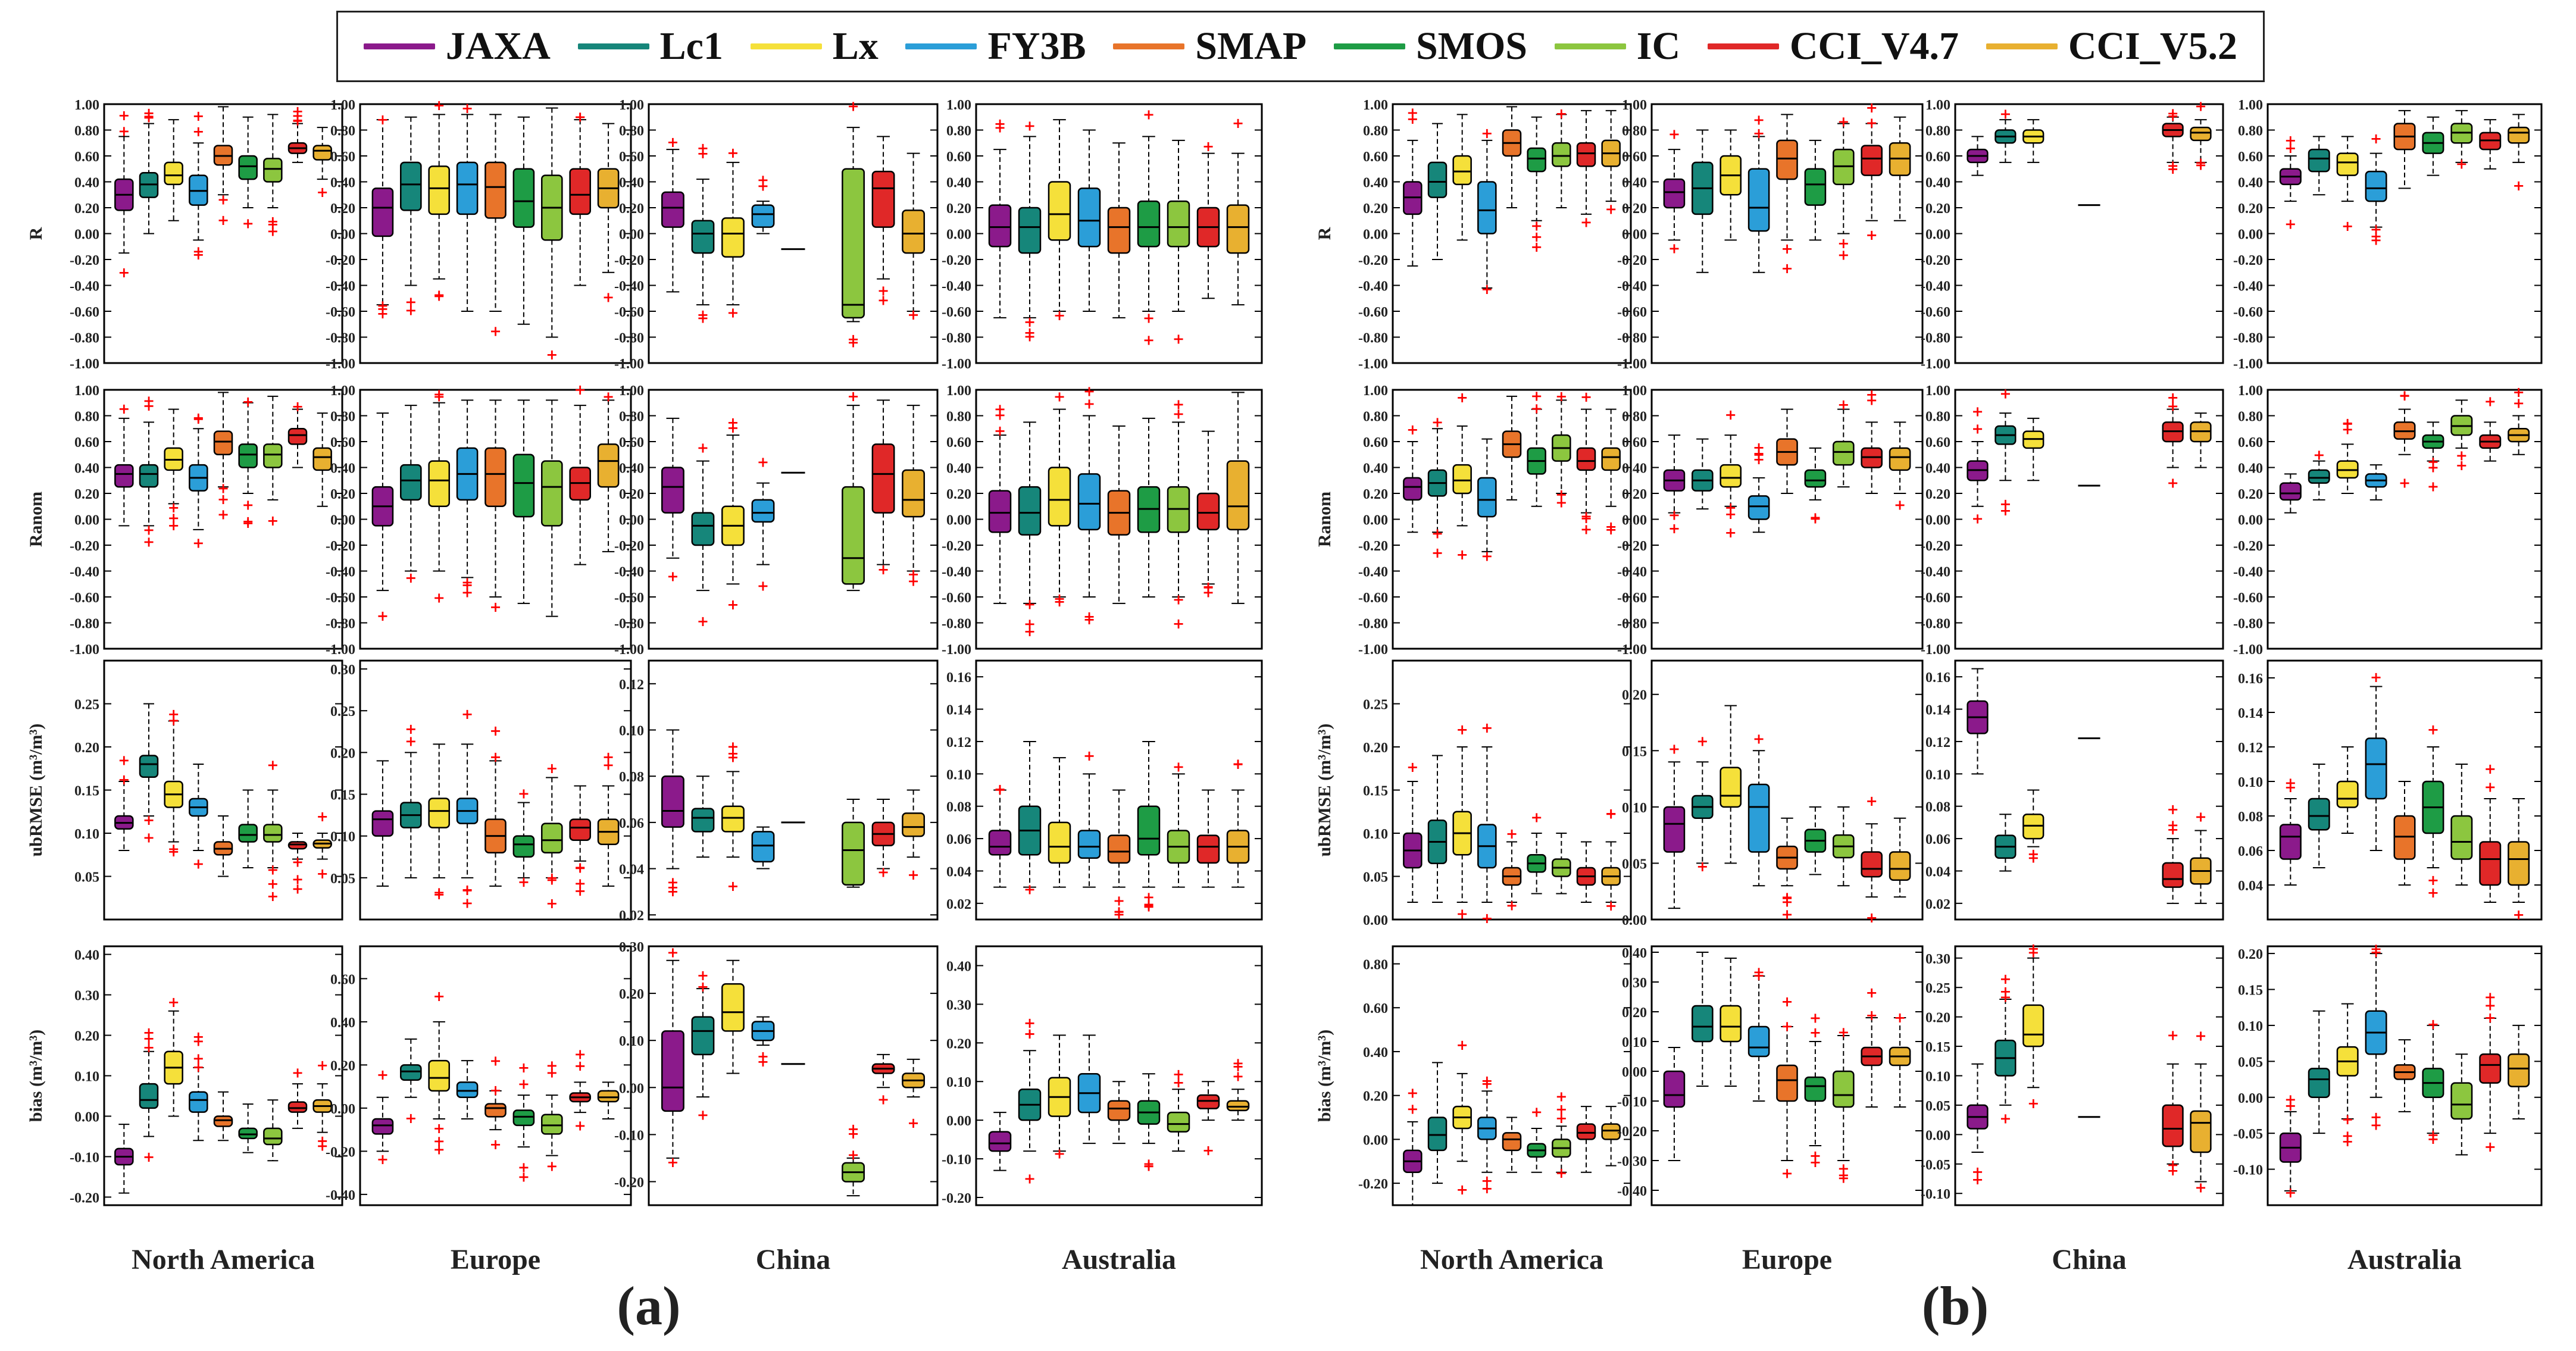  I want to click on box-lx: +, so click(173, 1055).